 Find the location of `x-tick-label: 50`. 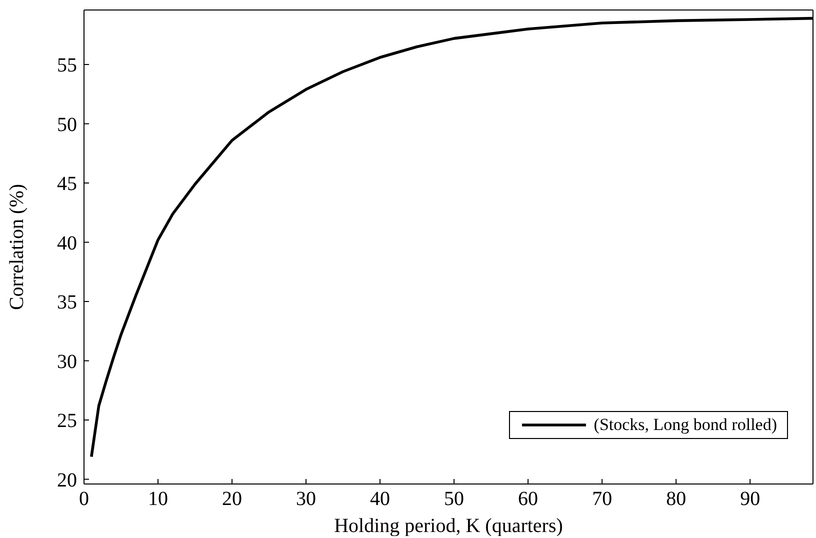

x-tick-label: 50 is located at coordinates (454, 499).